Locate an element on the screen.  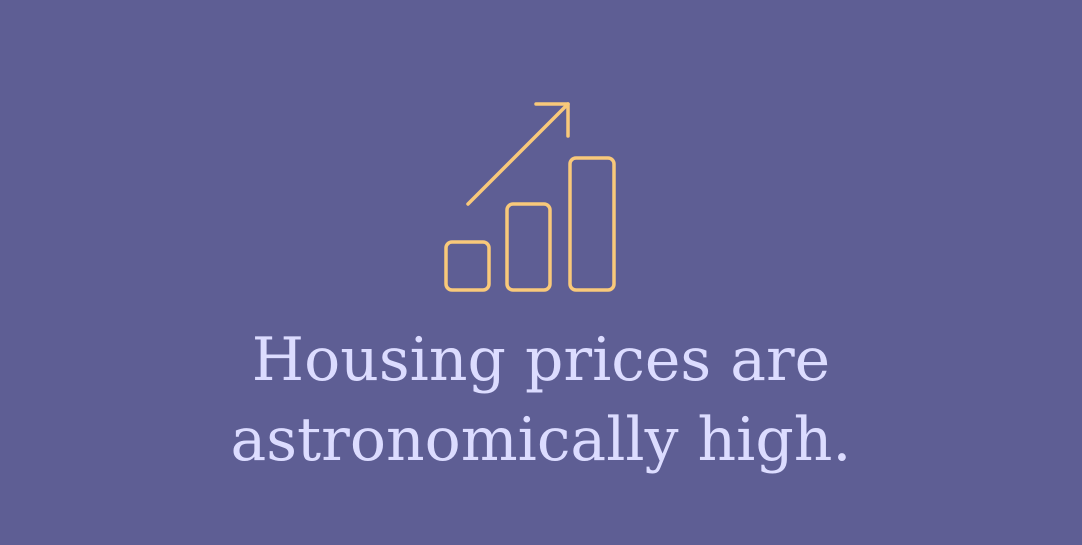
headline-line-2: astronomically high. is located at coordinates (541, 440).